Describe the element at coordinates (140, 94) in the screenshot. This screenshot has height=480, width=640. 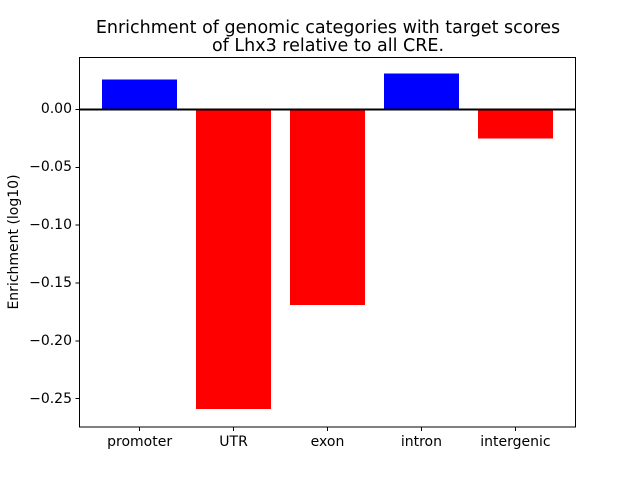
I see `bar-promoter` at that location.